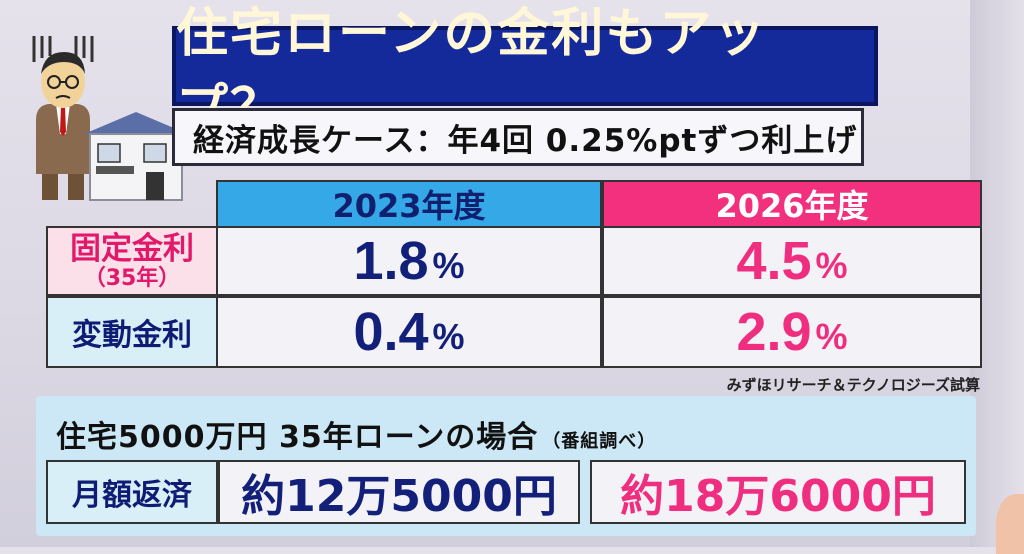 Image resolution: width=1024 pixels, height=554 pixels. I want to click on fixed-rate-label: 固定金利, so click(132, 249).